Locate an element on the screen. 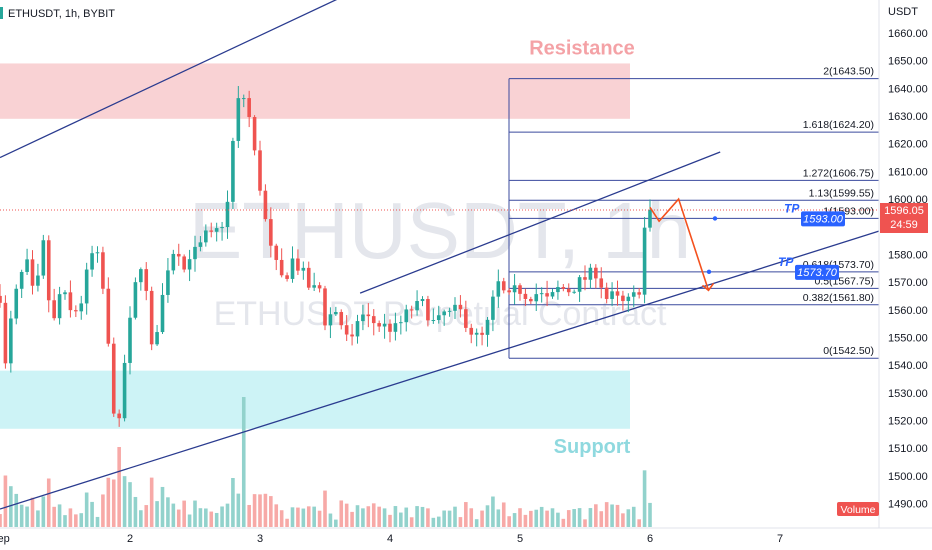  volume-label-bg is located at coordinates (858, 509).